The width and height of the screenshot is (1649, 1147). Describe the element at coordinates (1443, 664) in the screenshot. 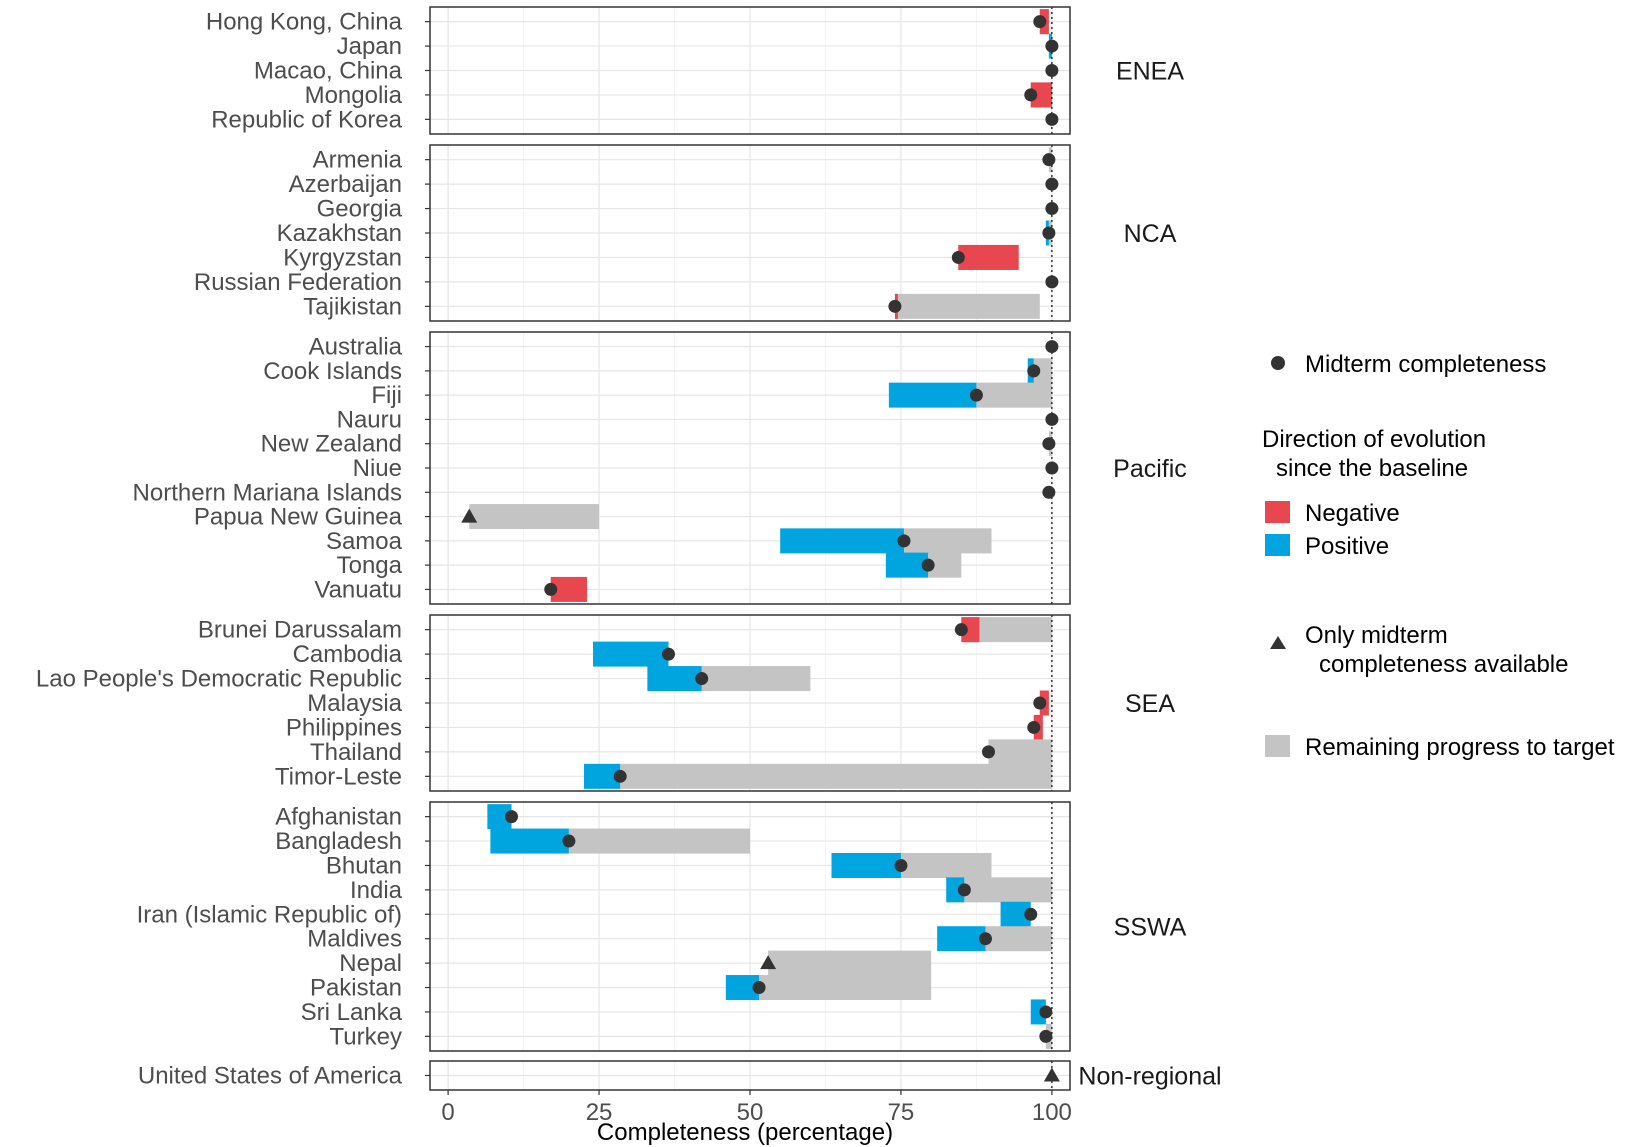

I see `legend-only-midterm-label-2: completeness available` at that location.